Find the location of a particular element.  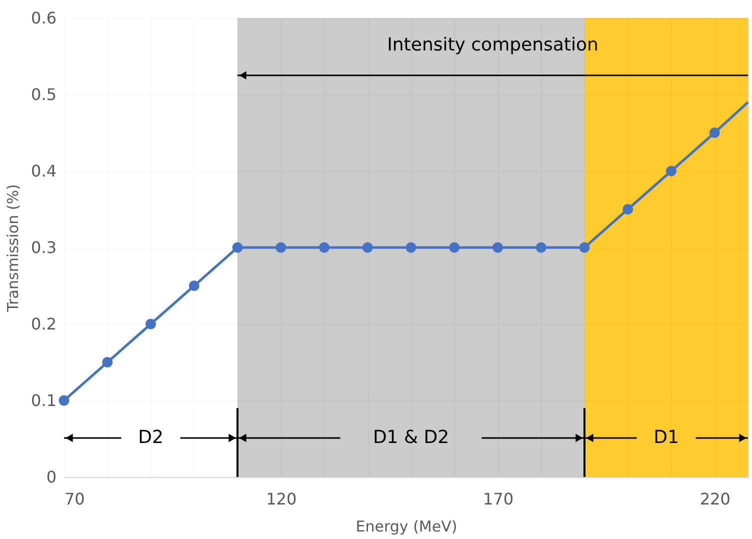

y-tick-label: 0.1 is located at coordinates (43, 400).